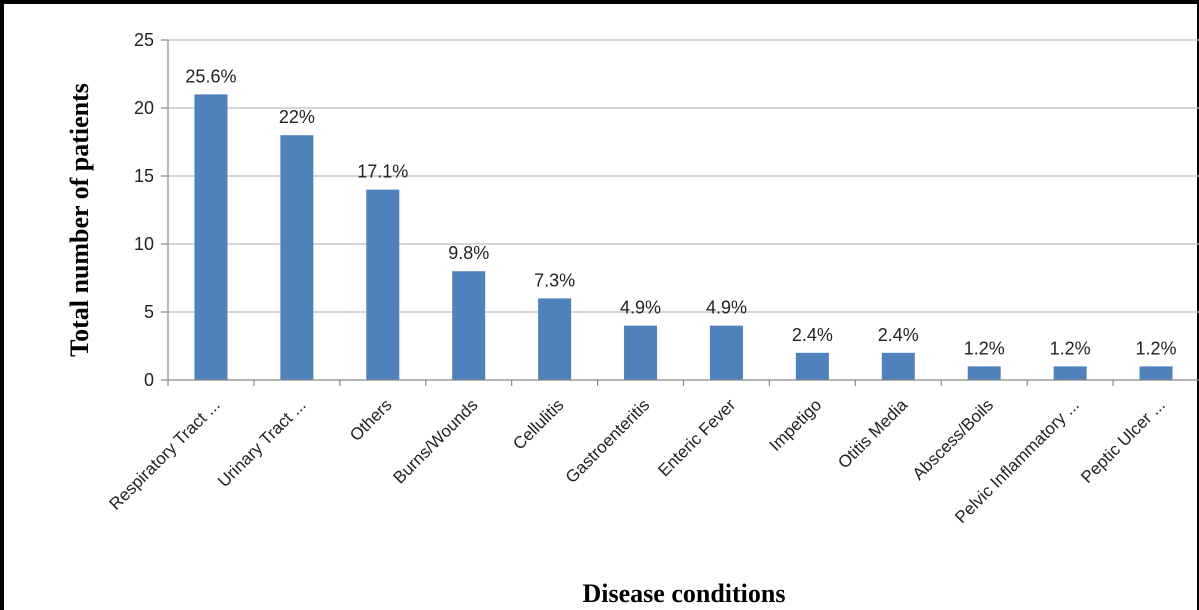 This screenshot has height=610, width=1199. What do you see at coordinates (144, 40) in the screenshot?
I see `y-tick-label: 25` at bounding box center [144, 40].